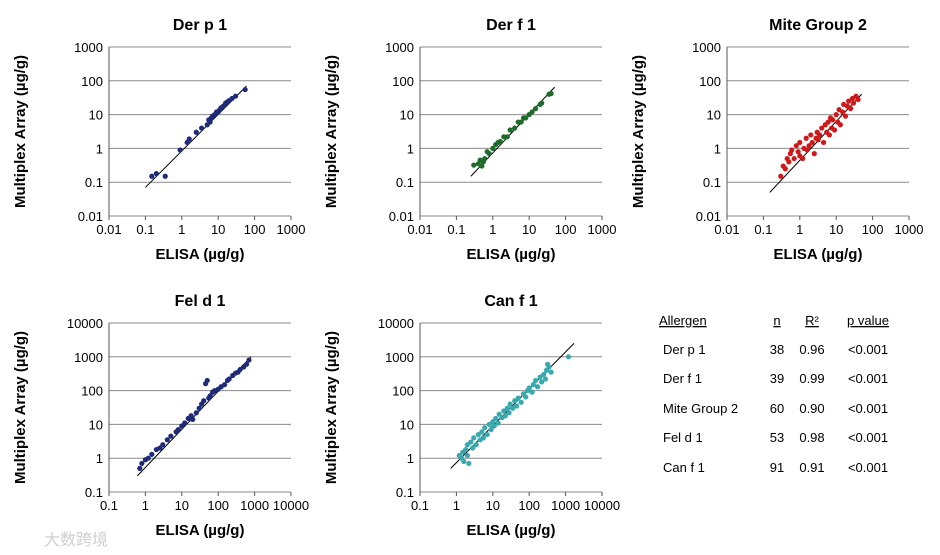  I want to click on table-cell: 91, so click(777, 467).